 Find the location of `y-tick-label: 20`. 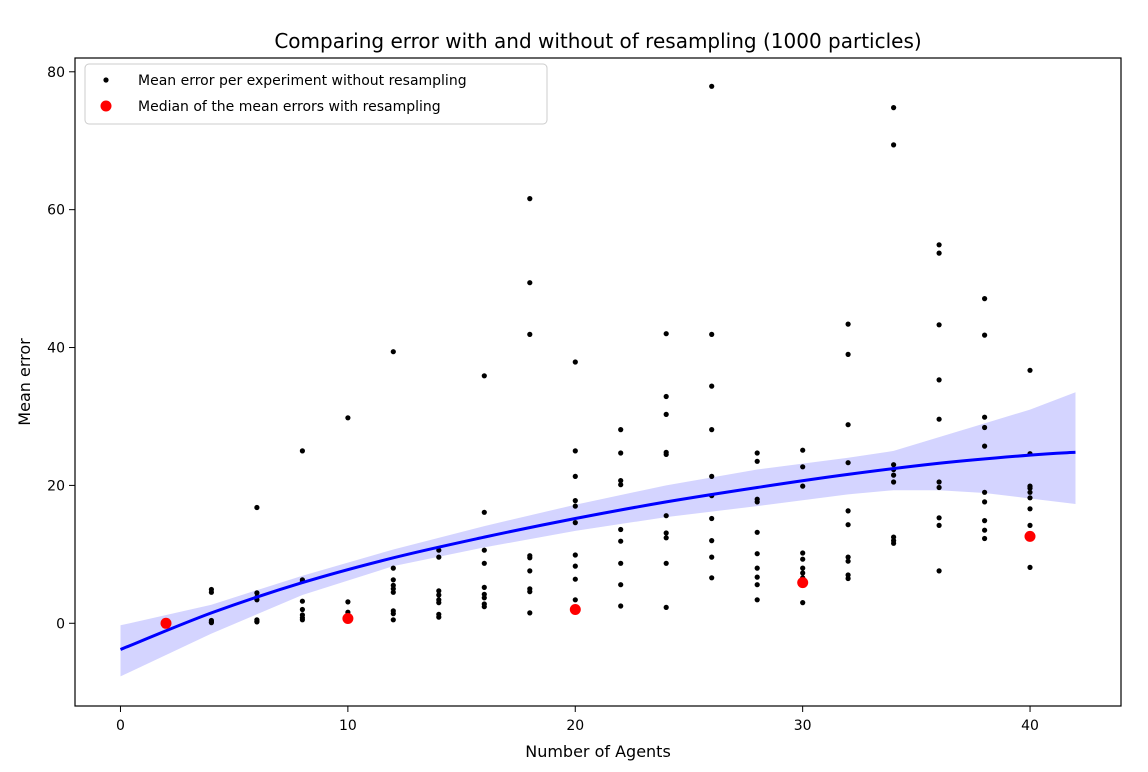

y-tick-label: 20 is located at coordinates (56, 486).